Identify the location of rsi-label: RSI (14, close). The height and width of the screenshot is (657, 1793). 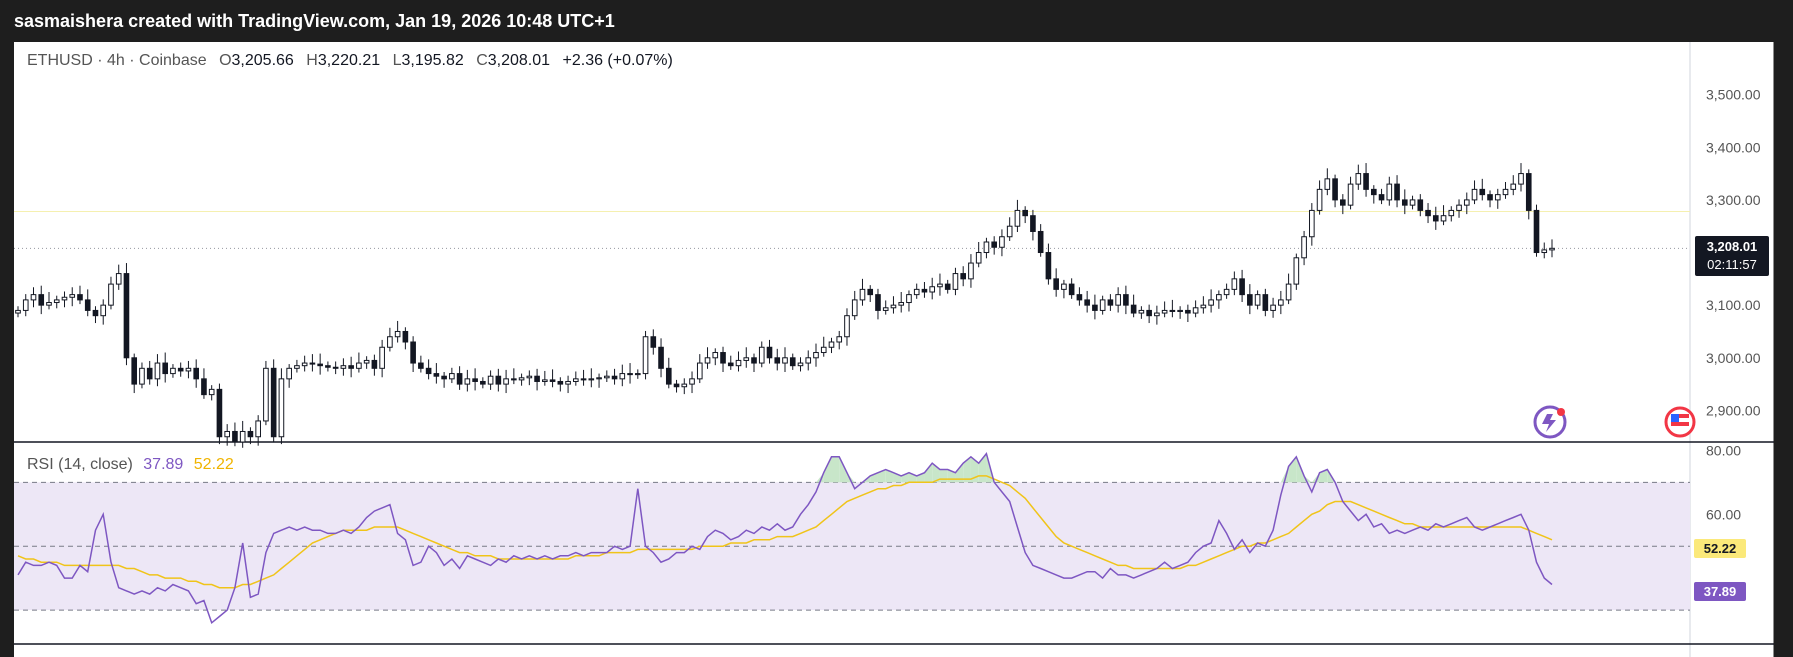
(80, 464).